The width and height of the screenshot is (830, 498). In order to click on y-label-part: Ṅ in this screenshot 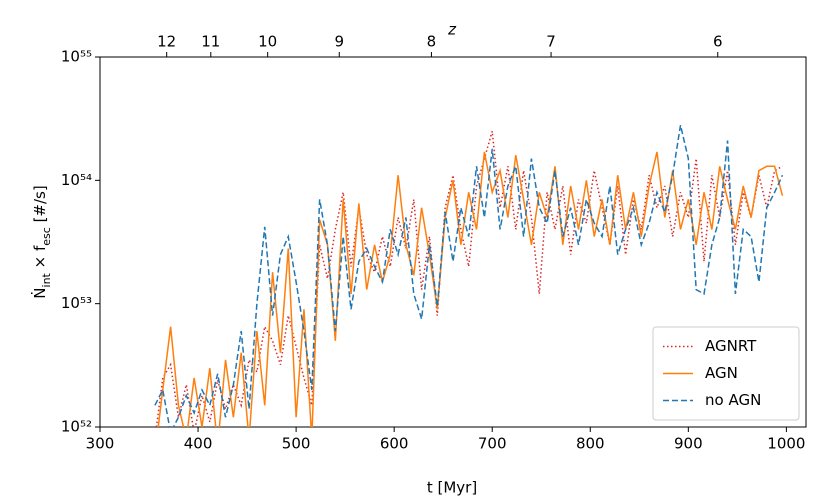, I will do `click(39, 292)`.